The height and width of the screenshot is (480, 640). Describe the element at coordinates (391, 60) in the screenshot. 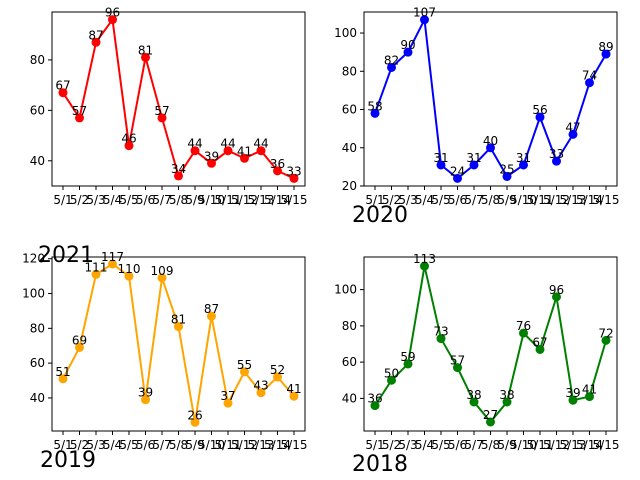

I see `data-label: 82` at that location.